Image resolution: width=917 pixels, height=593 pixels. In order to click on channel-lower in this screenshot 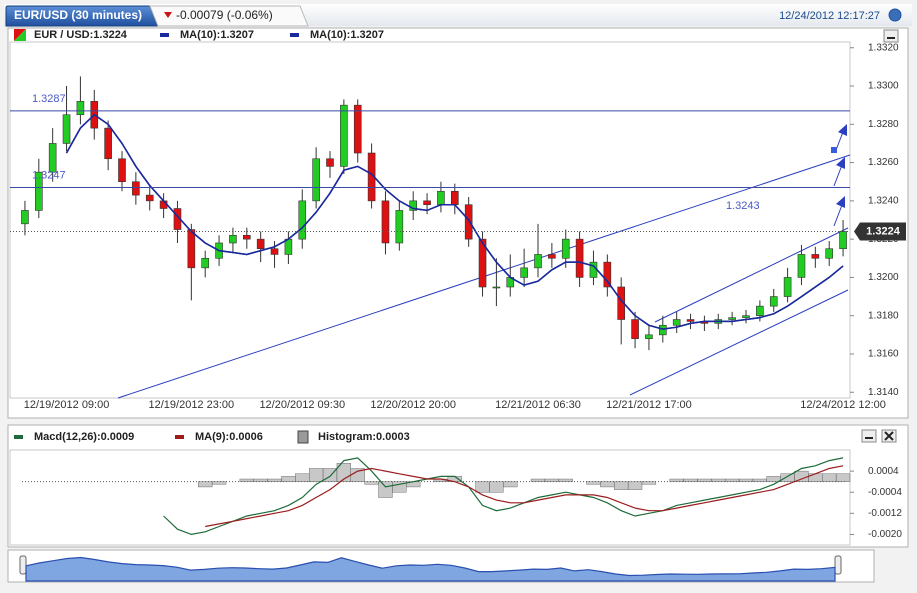, I will do `click(739, 342)`.